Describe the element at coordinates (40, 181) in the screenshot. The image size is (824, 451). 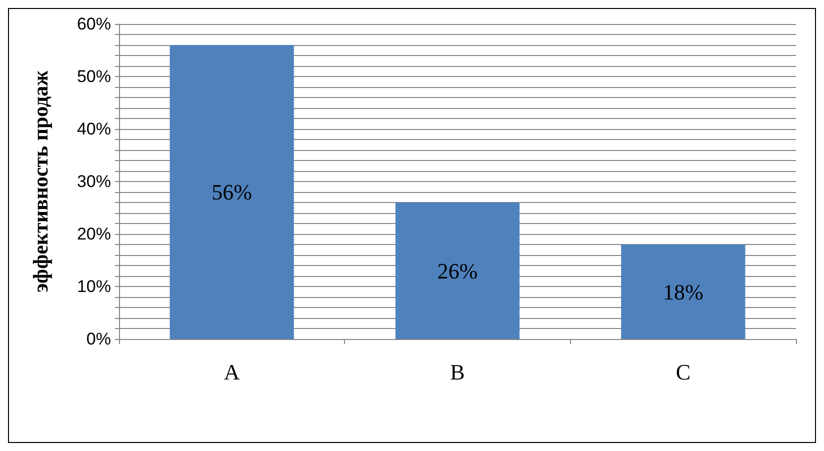
I see `y-axis-title: эффективность продаж` at that location.